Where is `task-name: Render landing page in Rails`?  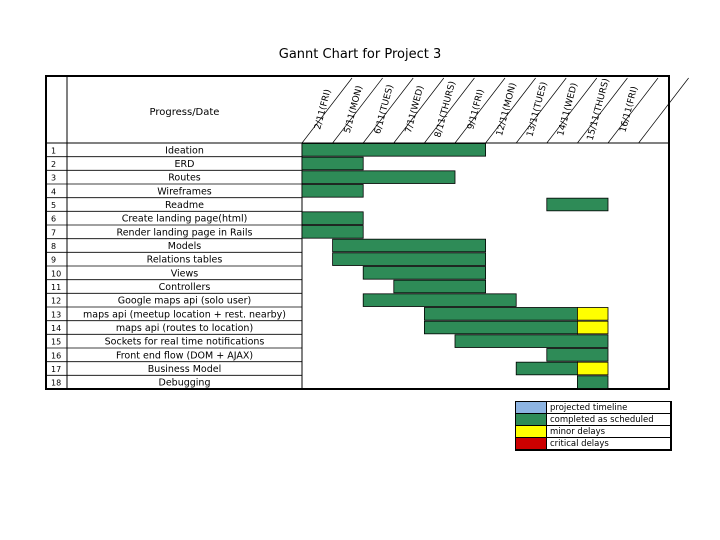
task-name: Render landing page in Rails is located at coordinates (185, 232).